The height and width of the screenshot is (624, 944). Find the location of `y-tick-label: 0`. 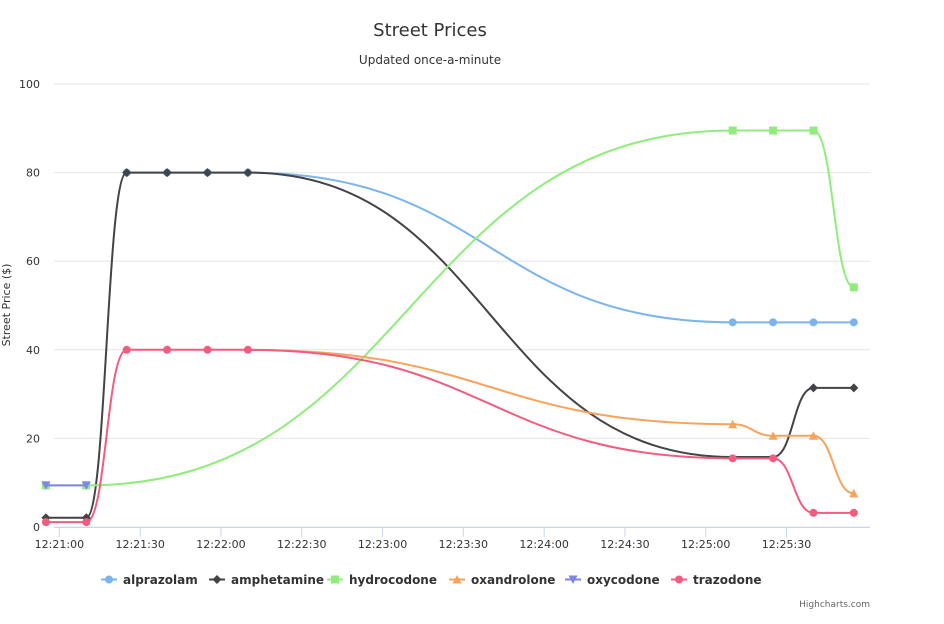

y-tick-label: 0 is located at coordinates (36, 527).